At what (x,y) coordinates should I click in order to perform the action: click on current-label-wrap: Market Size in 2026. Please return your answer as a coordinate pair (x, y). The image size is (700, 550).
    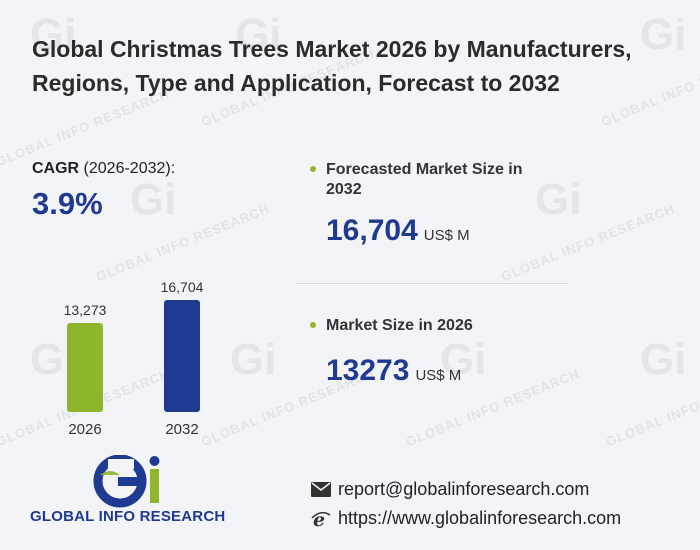
    Looking at the image, I should click on (430, 326).